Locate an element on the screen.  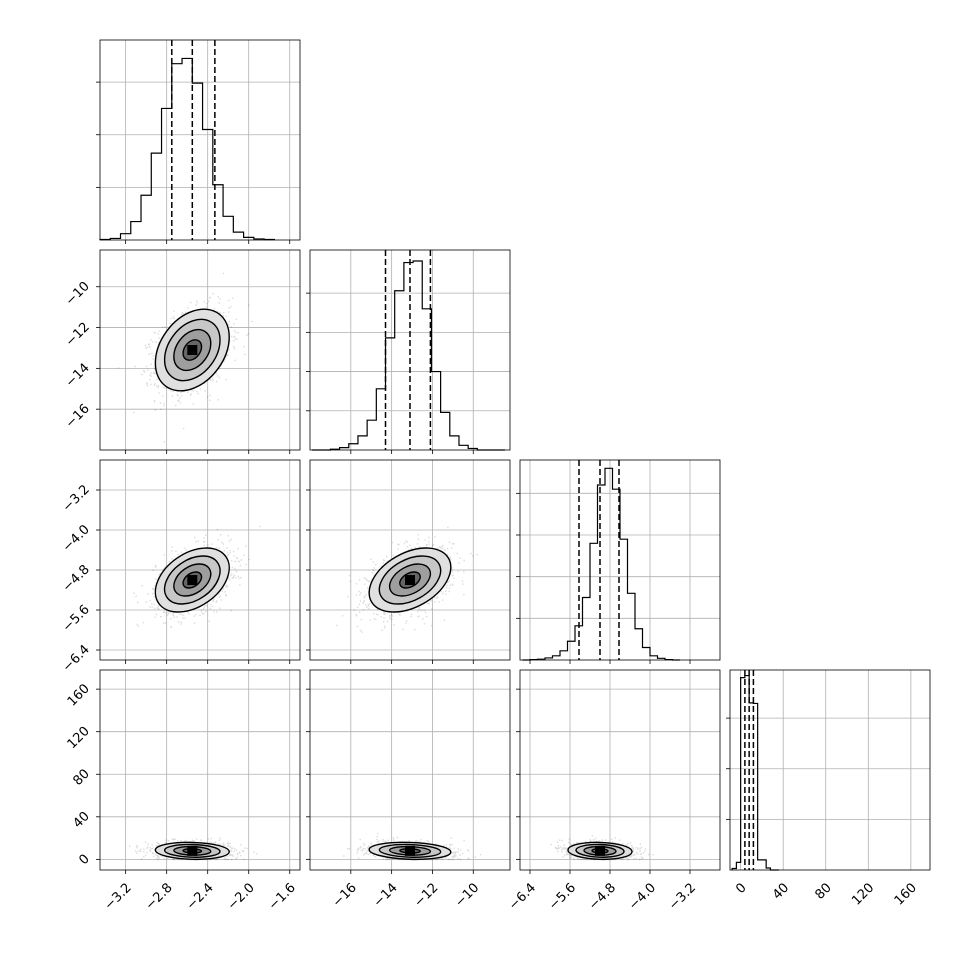
y-tick-label: 120 is located at coordinates (79, 738).